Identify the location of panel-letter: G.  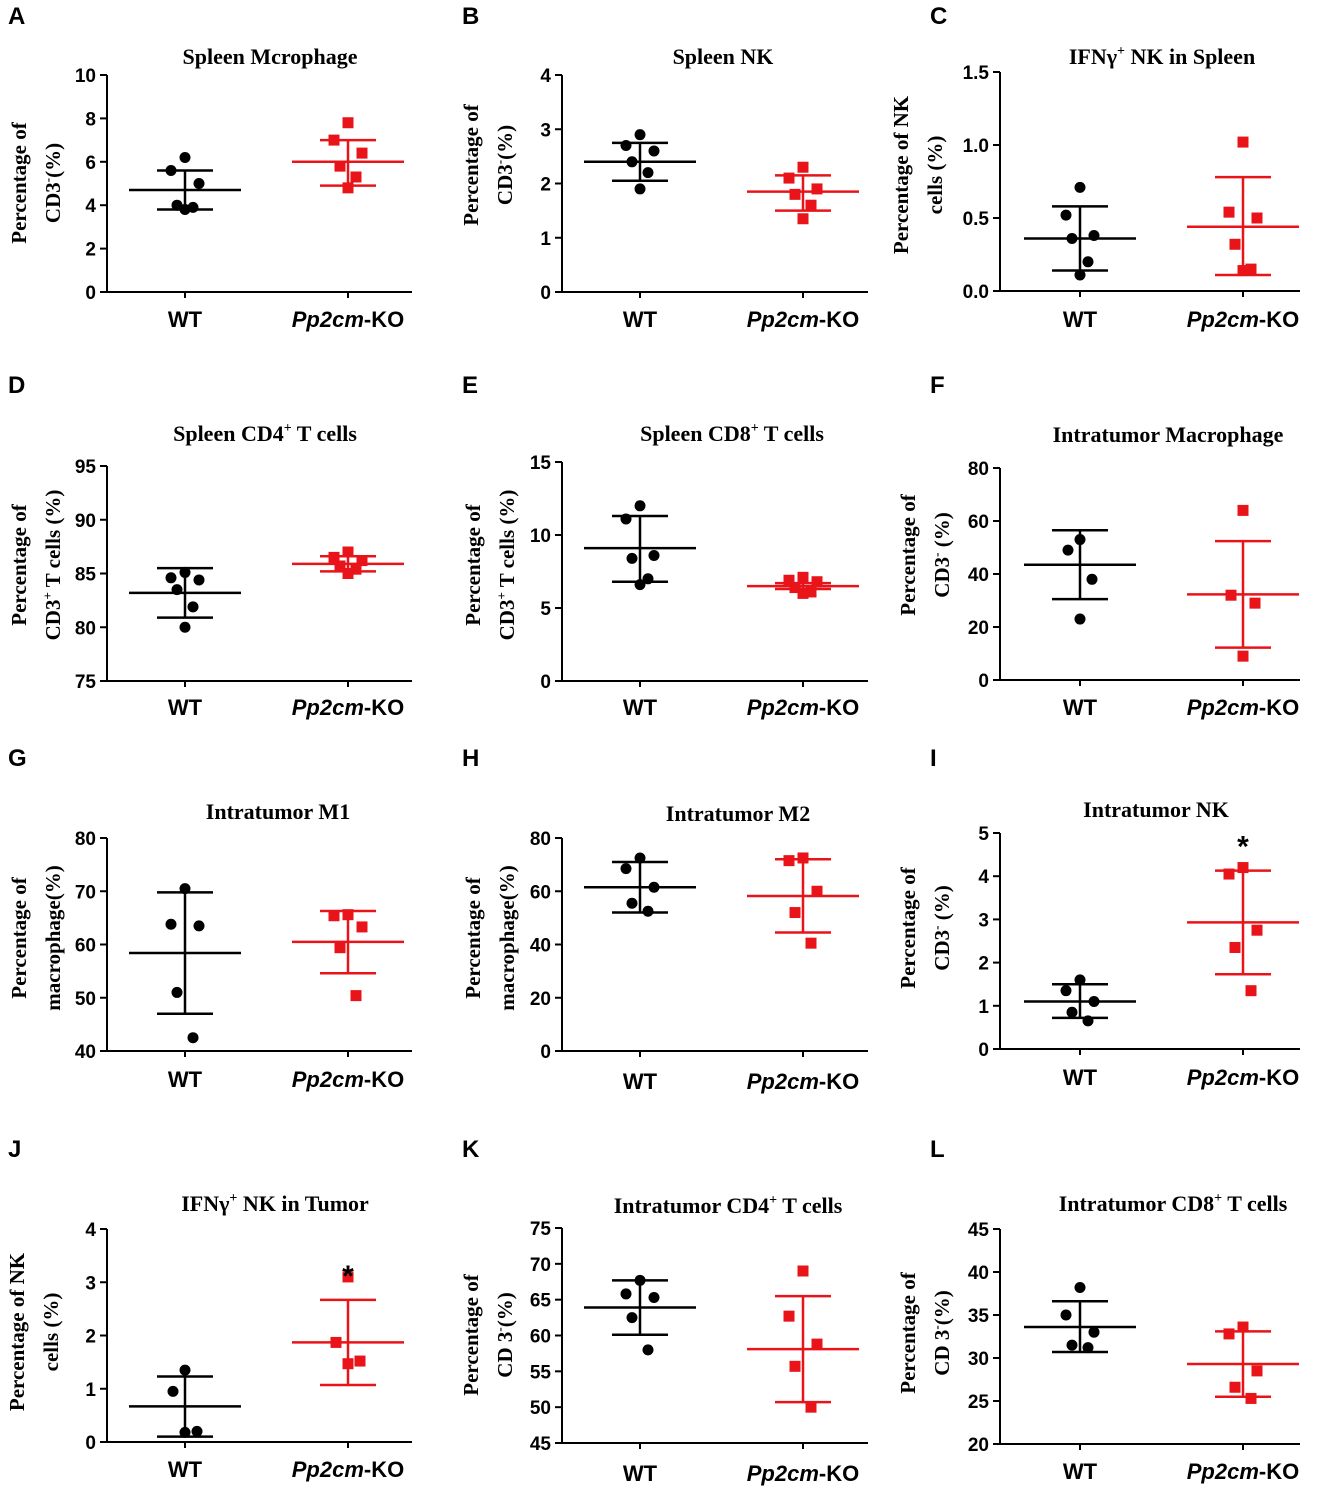
(17, 758).